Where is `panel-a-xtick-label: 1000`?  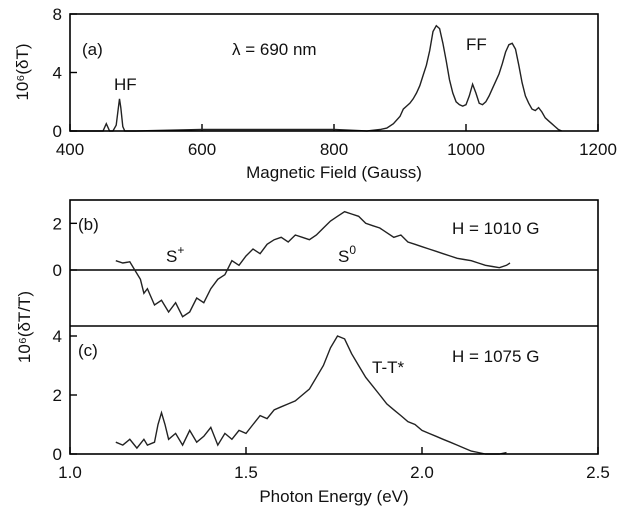 panel-a-xtick-label: 1000 is located at coordinates (466, 149).